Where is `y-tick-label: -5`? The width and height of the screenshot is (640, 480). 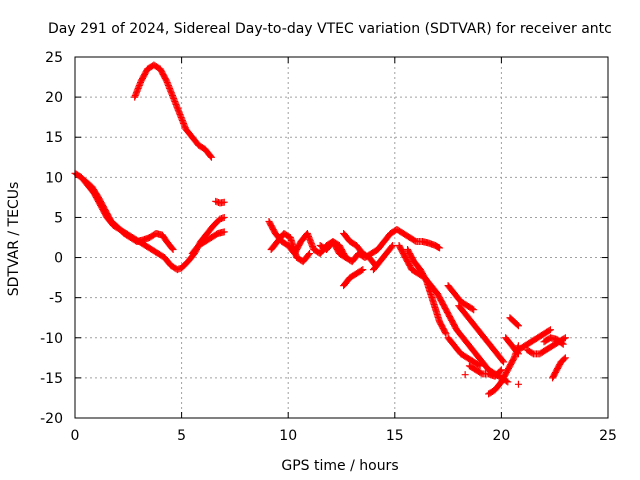
y-tick-label: -5 is located at coordinates (56, 299).